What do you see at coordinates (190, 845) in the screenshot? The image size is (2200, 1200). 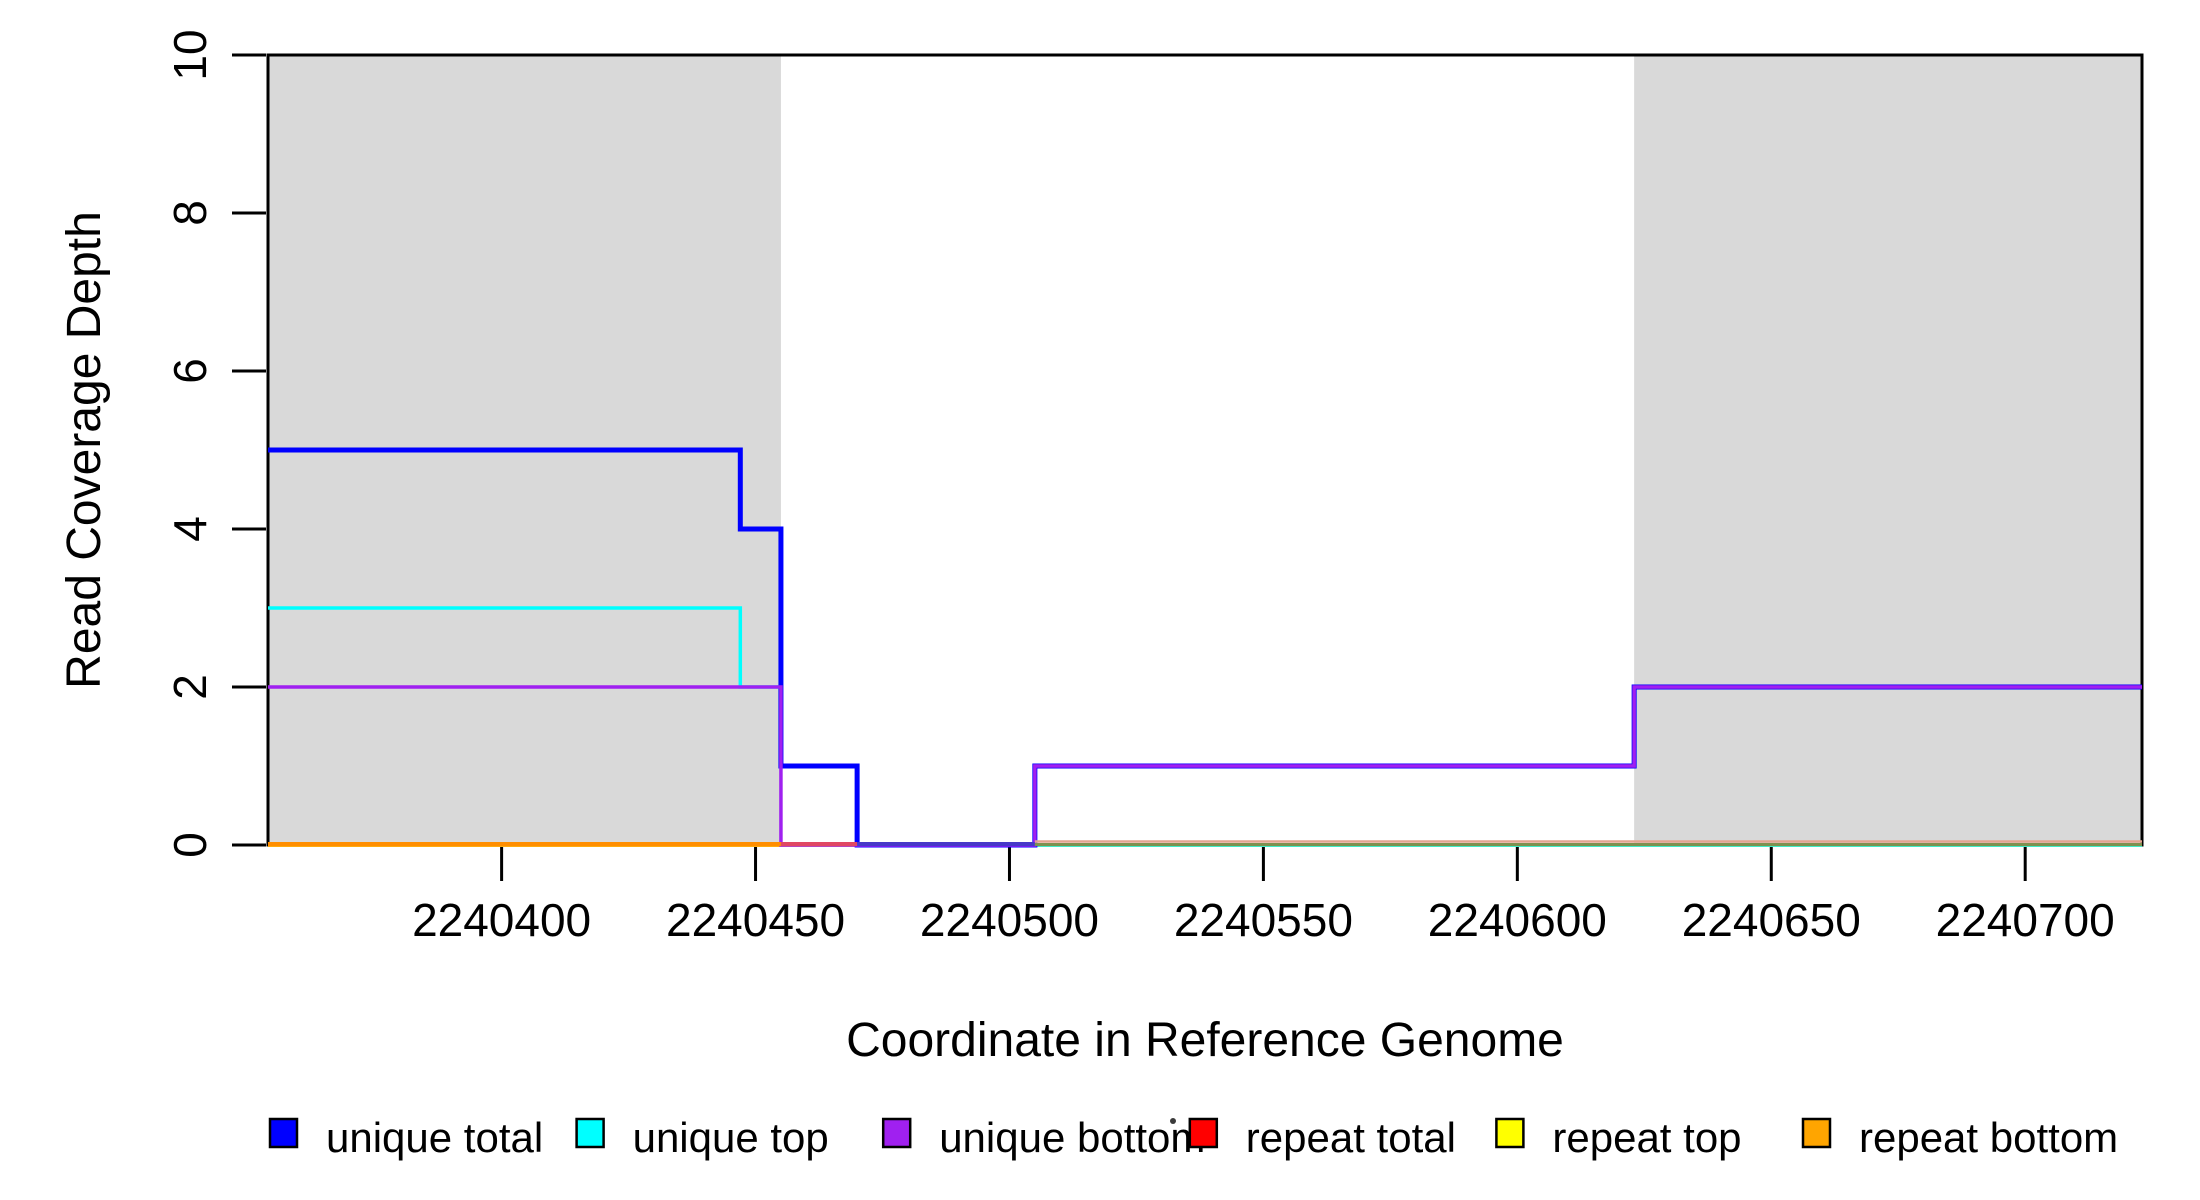 I see `y-tick-label: 0` at bounding box center [190, 845].